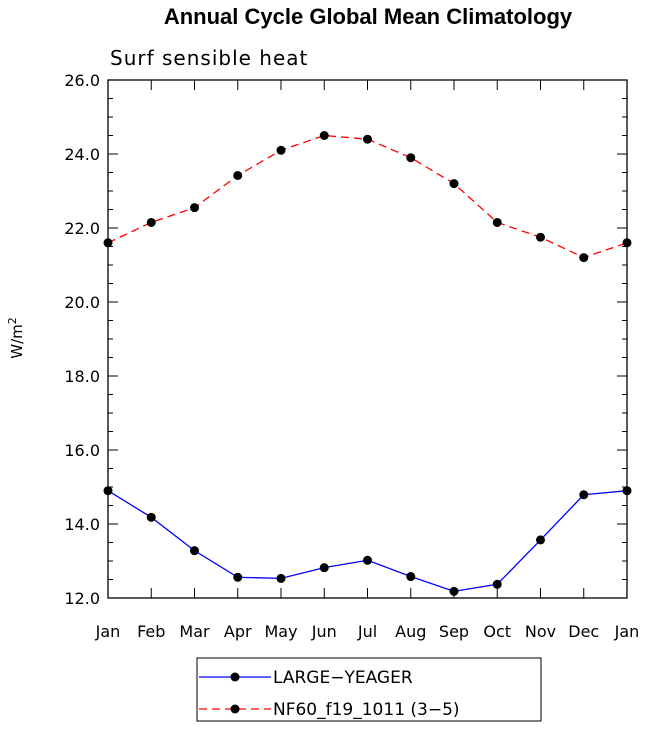  I want to click on y-tick-label: 14.0, so click(82, 524).